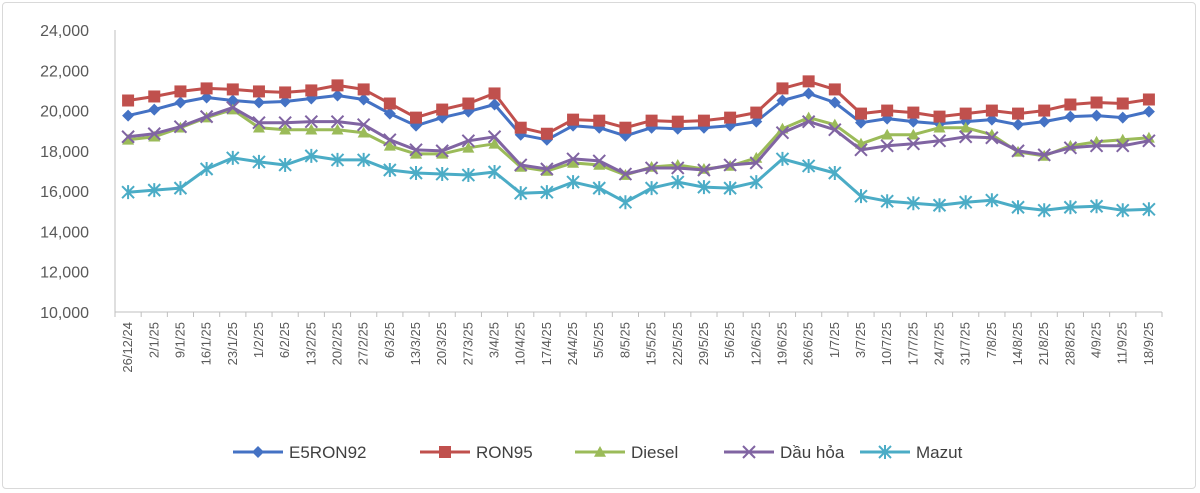  I want to click on x-tick-label: 13/2/25, so click(310, 343).